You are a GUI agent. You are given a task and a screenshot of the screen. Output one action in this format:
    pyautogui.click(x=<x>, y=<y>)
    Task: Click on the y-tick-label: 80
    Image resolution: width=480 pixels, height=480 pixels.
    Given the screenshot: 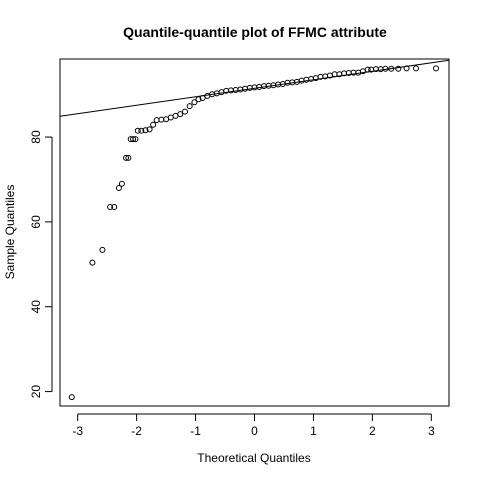 What is the action you would take?
    pyautogui.click(x=36, y=137)
    